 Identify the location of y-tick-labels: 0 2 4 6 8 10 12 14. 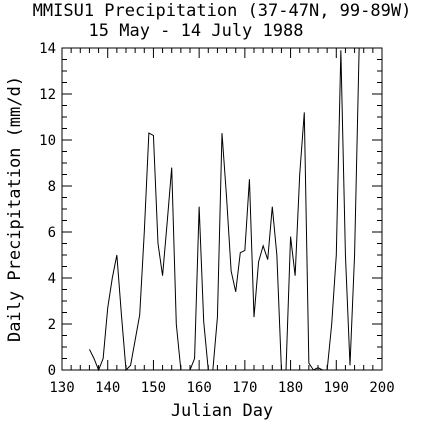
(47, 210).